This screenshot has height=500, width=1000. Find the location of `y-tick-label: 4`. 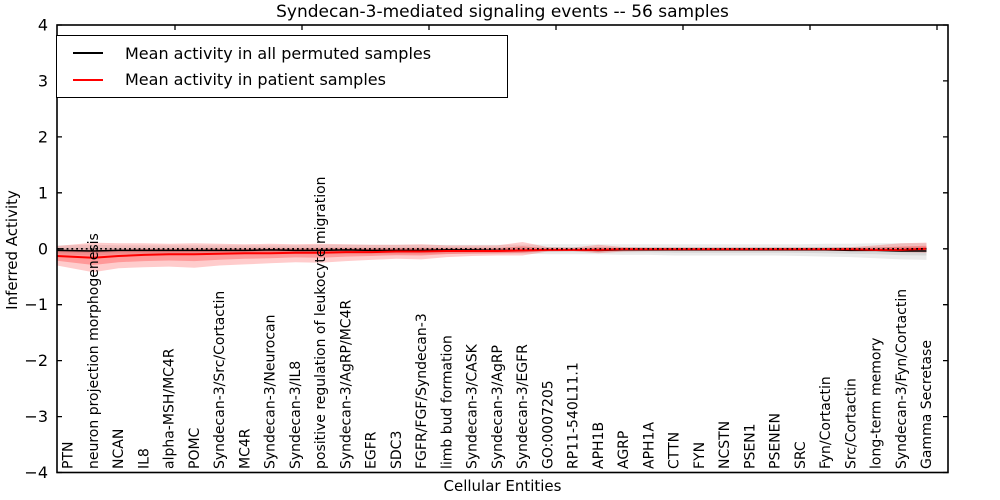

y-tick-label: 4 is located at coordinates (43, 25).